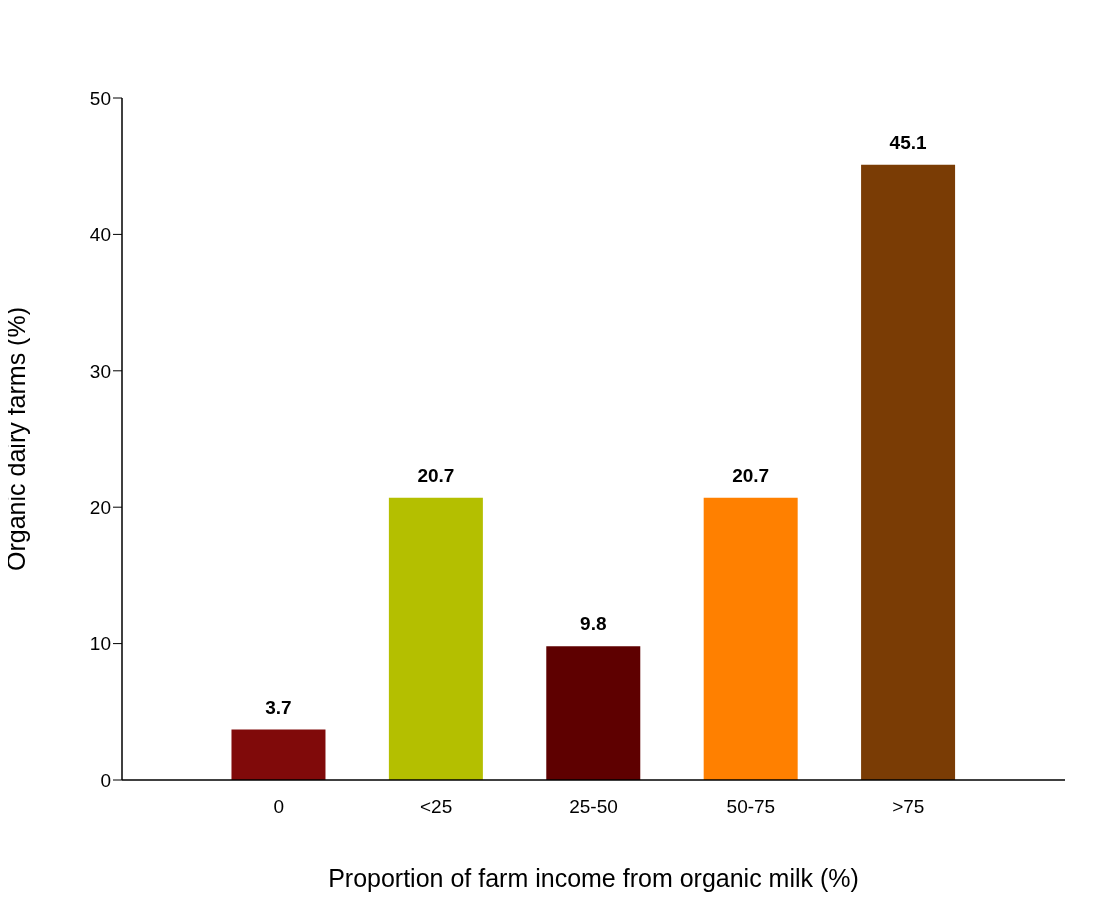 This screenshot has width=1103, height=897. I want to click on data-label: 9.8, so click(593, 624).